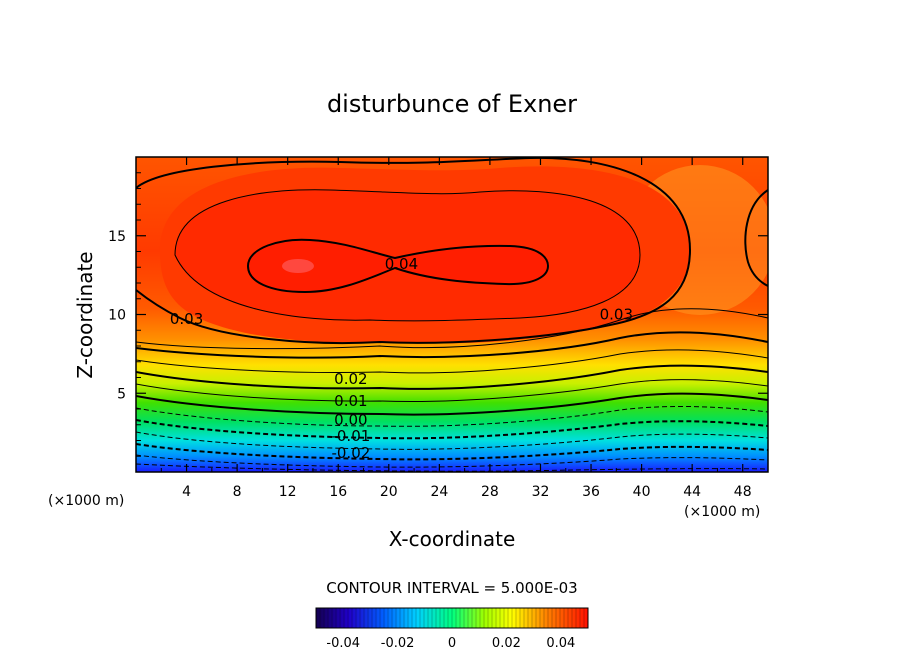 The image size is (904, 654). Describe the element at coordinates (338, 492) in the screenshot. I see `x-tick-label: 16` at that location.